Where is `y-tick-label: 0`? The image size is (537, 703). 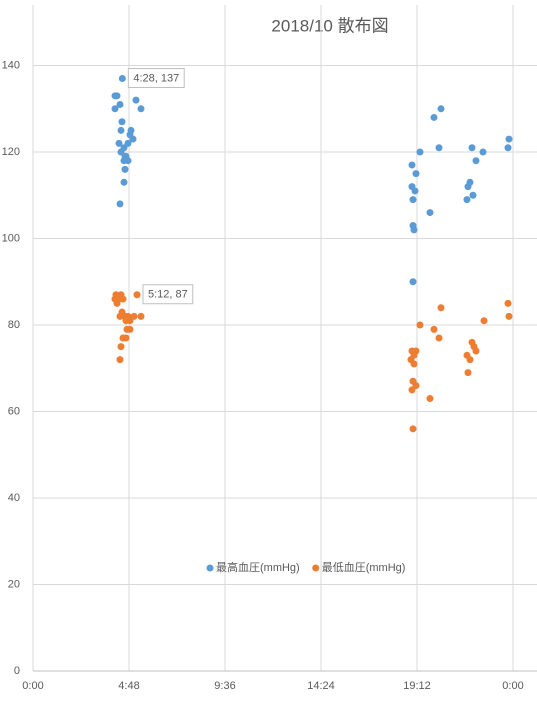
y-tick-label: 0 is located at coordinates (17, 671).